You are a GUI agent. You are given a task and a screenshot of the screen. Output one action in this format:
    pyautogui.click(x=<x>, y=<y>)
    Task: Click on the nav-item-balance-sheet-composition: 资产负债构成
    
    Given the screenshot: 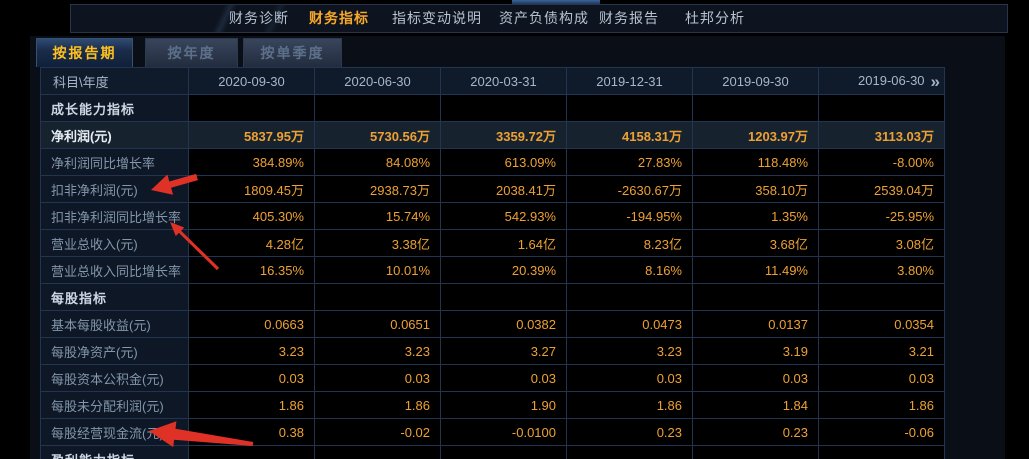 What is the action you would take?
    pyautogui.click(x=544, y=18)
    